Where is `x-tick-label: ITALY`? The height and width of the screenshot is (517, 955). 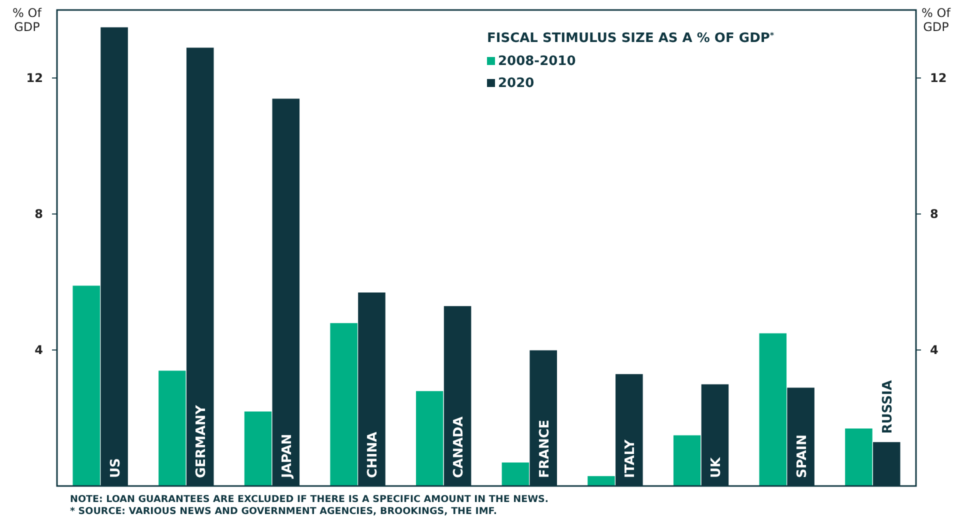 x-tick-label: ITALY is located at coordinates (630, 458).